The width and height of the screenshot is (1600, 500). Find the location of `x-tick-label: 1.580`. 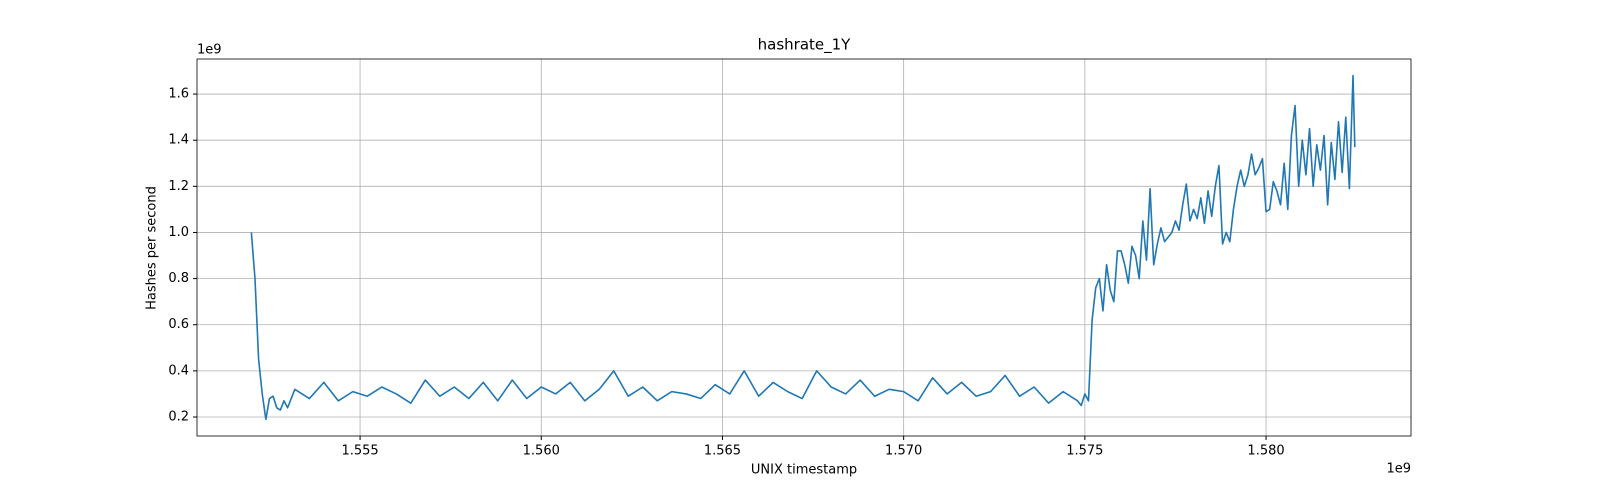

x-tick-label: 1.580 is located at coordinates (1265, 451).